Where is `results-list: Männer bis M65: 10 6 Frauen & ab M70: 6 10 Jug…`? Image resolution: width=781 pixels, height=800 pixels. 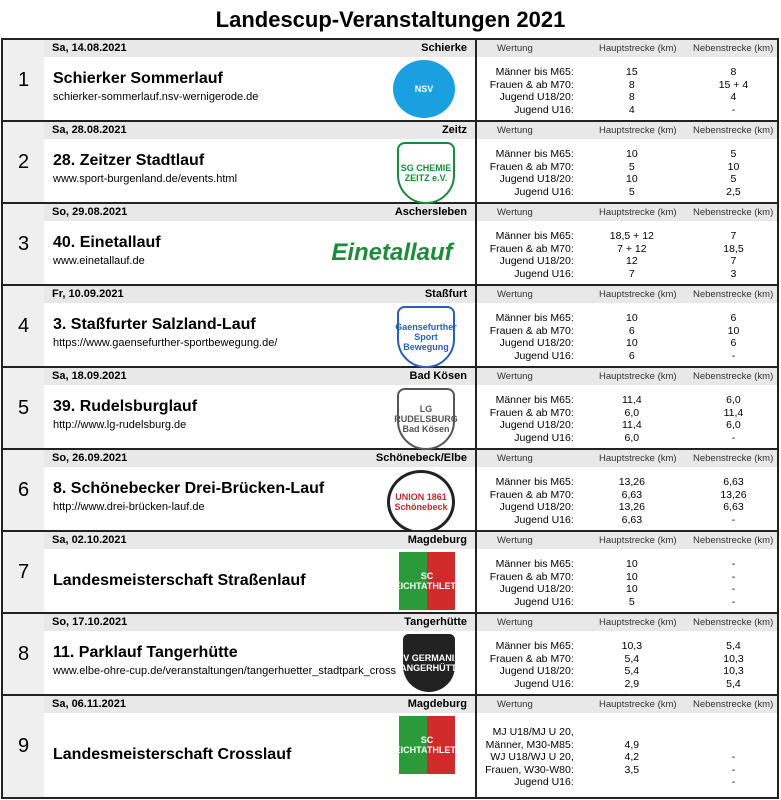 results-list: Männer bis M65: 10 6 Frauen & ab M70: 6 10 Jug… is located at coordinates (627, 337).